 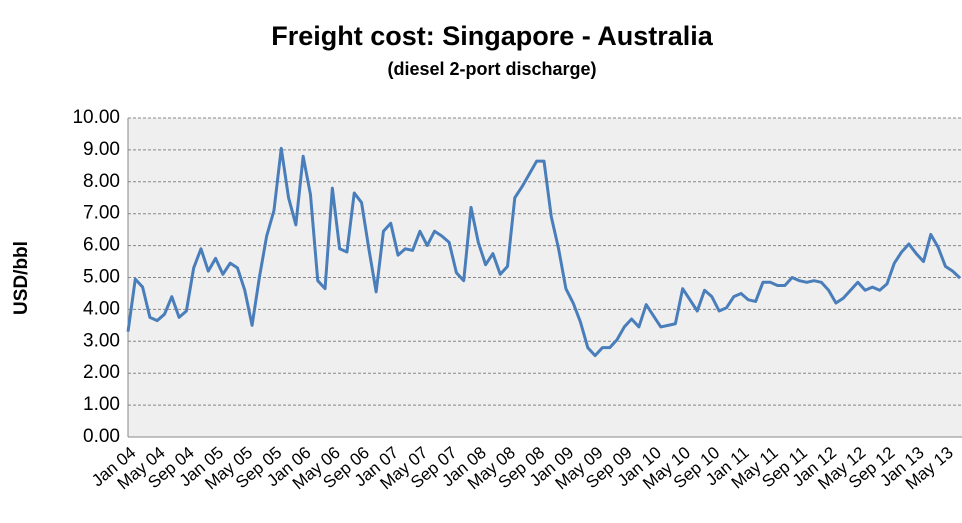 I want to click on y-tick-label: 0.00, so click(x=101, y=436).